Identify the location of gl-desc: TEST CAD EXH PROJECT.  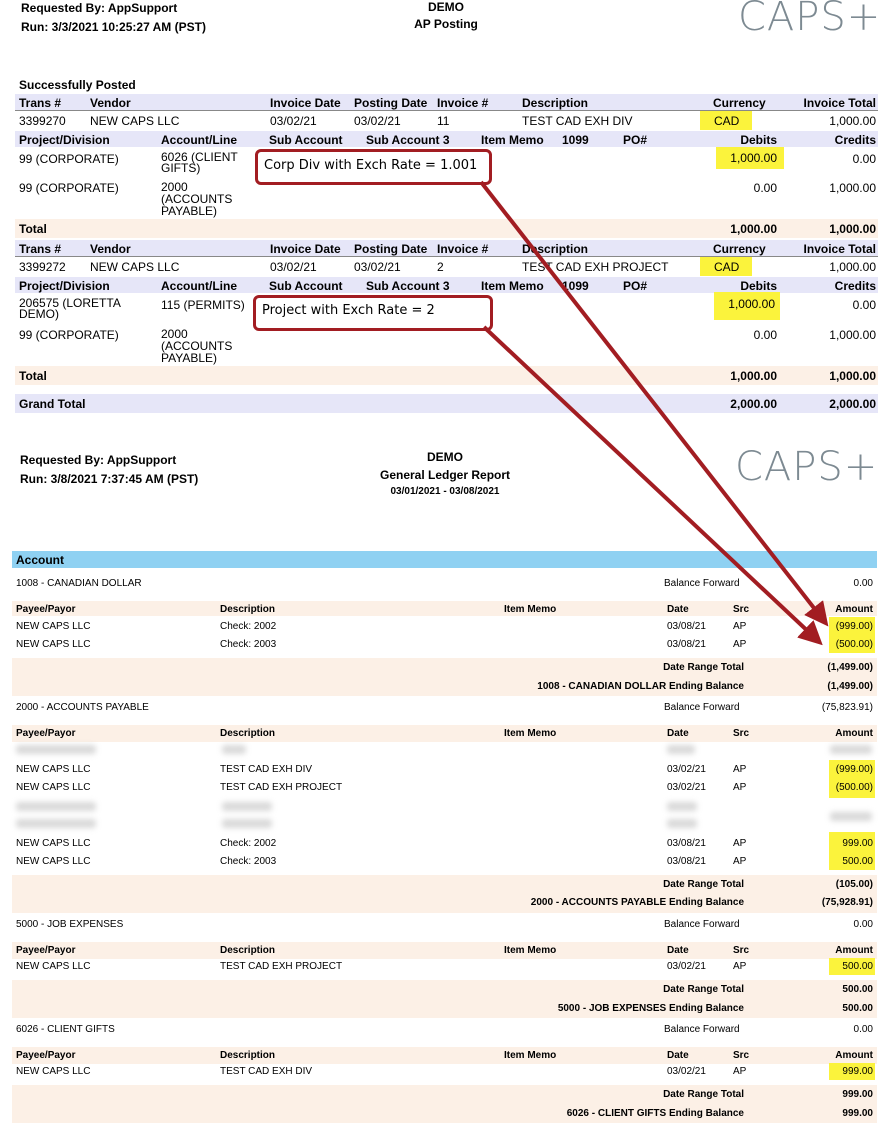
(281, 787).